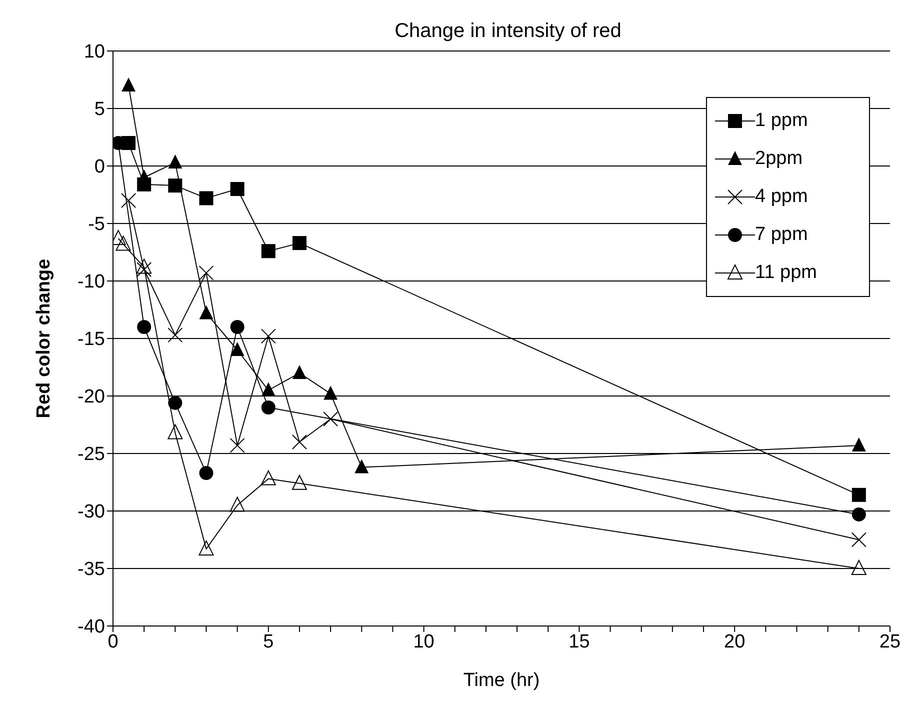 The height and width of the screenshot is (724, 919). I want to click on x-tick-label: 5, so click(268, 641).